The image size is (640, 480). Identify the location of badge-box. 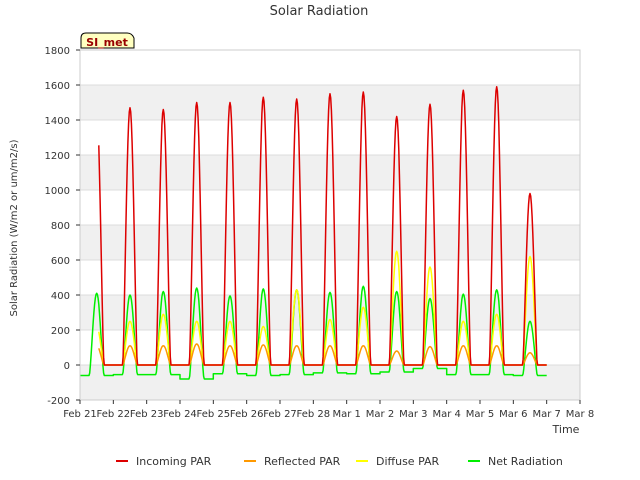
(107, 40).